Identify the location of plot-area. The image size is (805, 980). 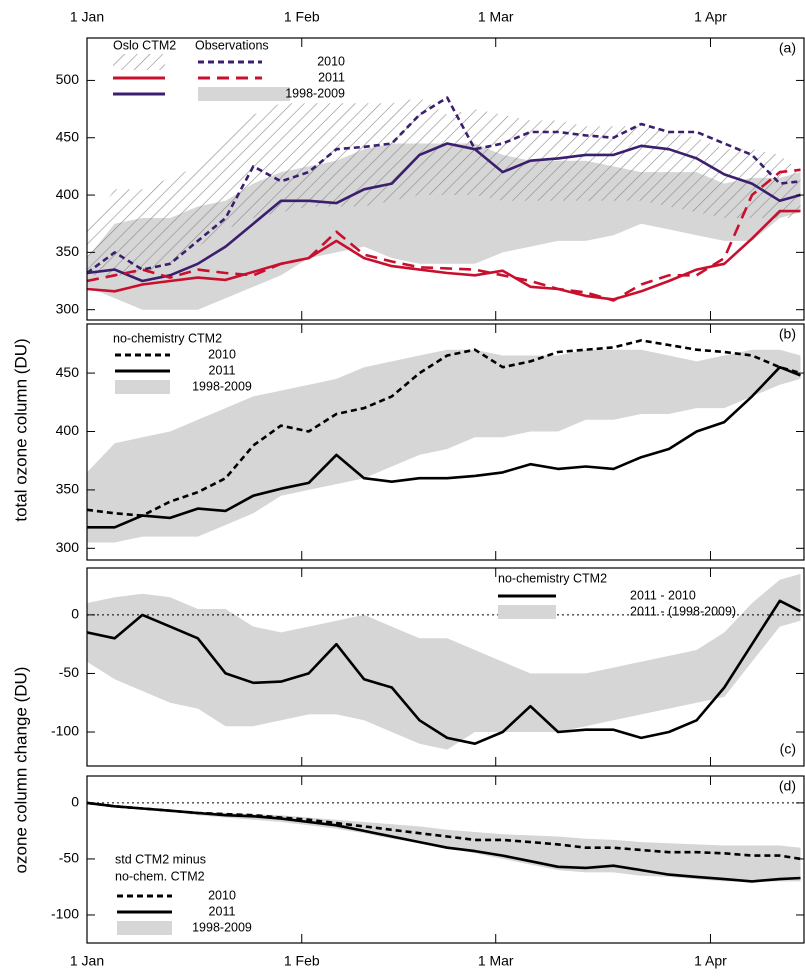
(444, 842).